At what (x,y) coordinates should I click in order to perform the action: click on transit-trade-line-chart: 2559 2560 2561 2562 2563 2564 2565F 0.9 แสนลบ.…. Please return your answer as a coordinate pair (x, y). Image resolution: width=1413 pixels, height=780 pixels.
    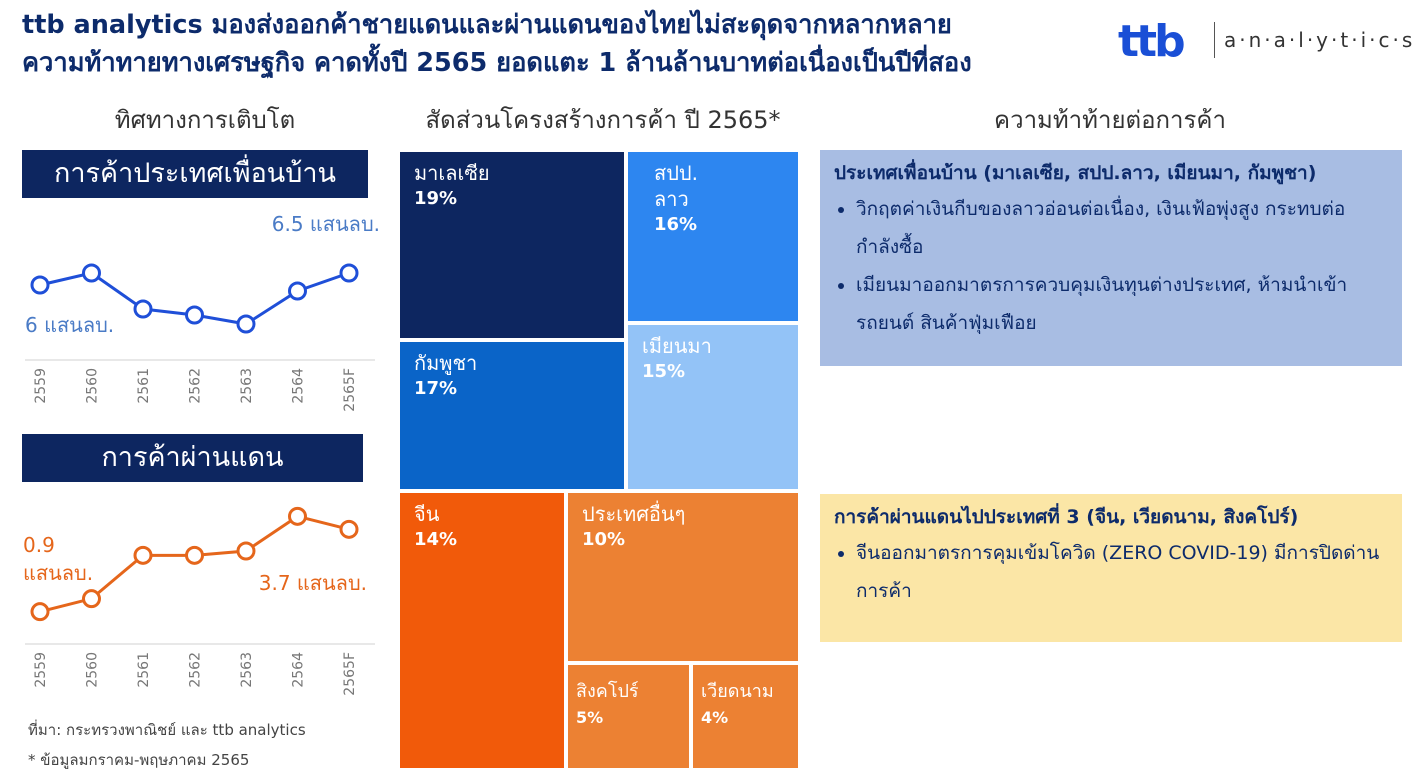
    Looking at the image, I should click on (199, 601).